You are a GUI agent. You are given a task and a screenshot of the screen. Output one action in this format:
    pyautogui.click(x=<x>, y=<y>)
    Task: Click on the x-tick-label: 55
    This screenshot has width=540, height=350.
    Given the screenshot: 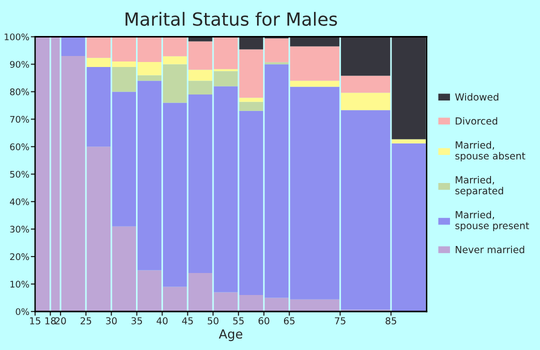 What is the action you would take?
    pyautogui.click(x=238, y=320)
    